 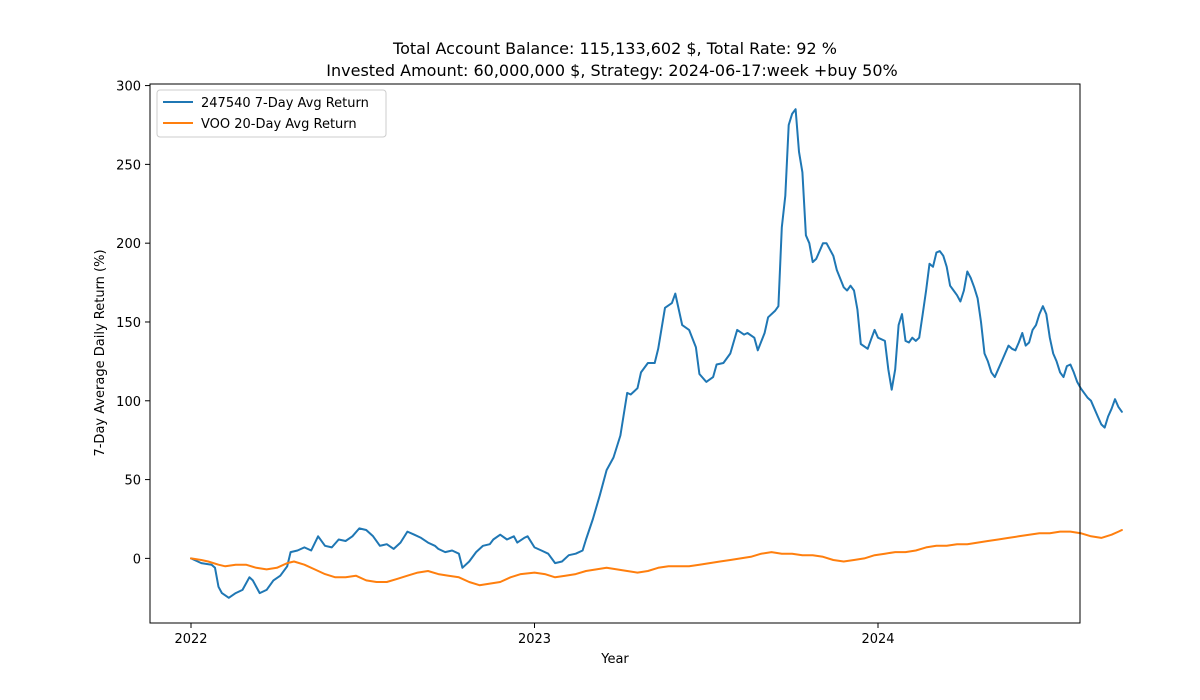 I want to click on x-tick-label-2024: 2024, so click(x=877, y=639).